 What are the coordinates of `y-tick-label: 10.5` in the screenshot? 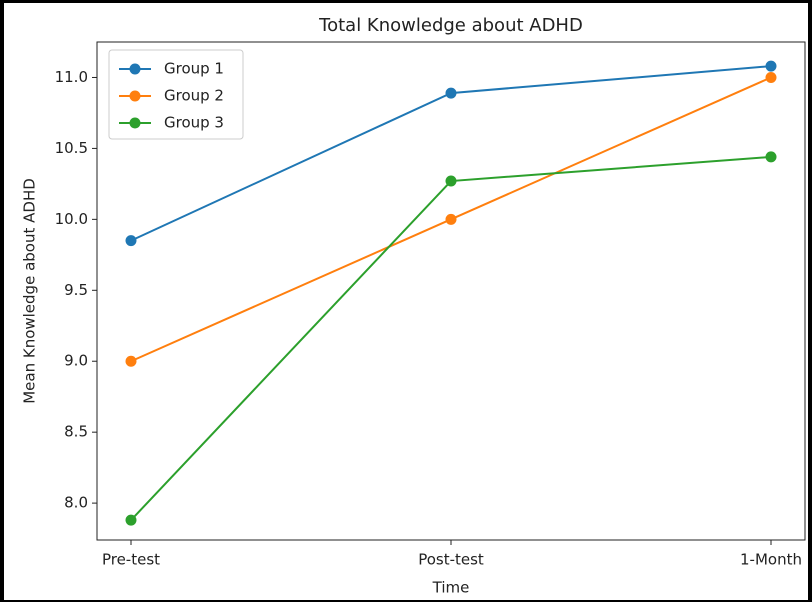 It's located at (71, 148).